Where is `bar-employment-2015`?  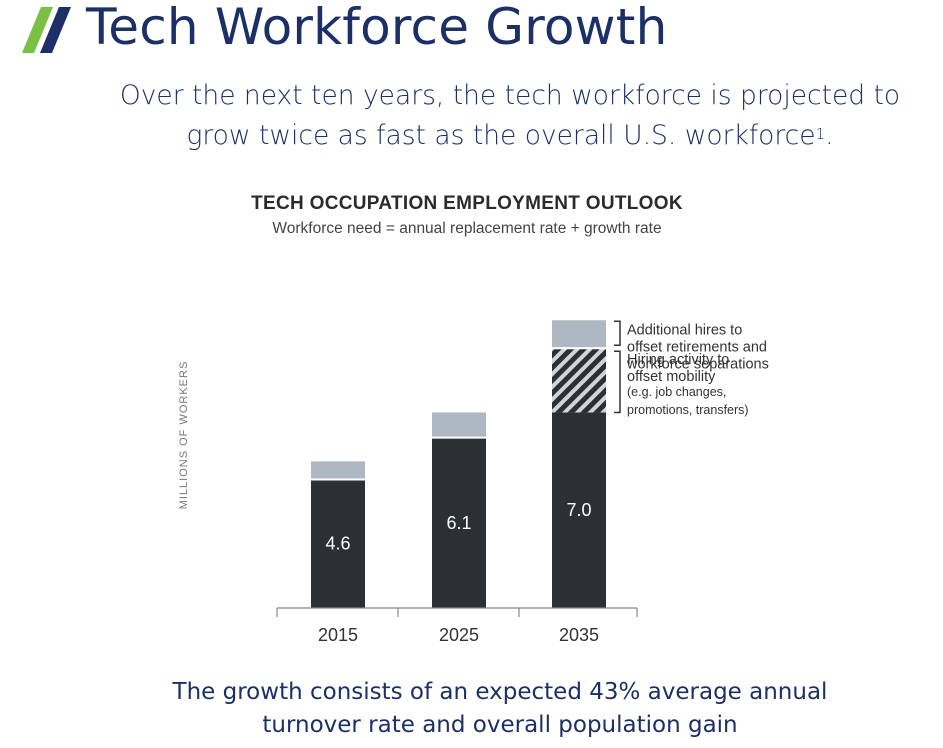 bar-employment-2015 is located at coordinates (338, 543).